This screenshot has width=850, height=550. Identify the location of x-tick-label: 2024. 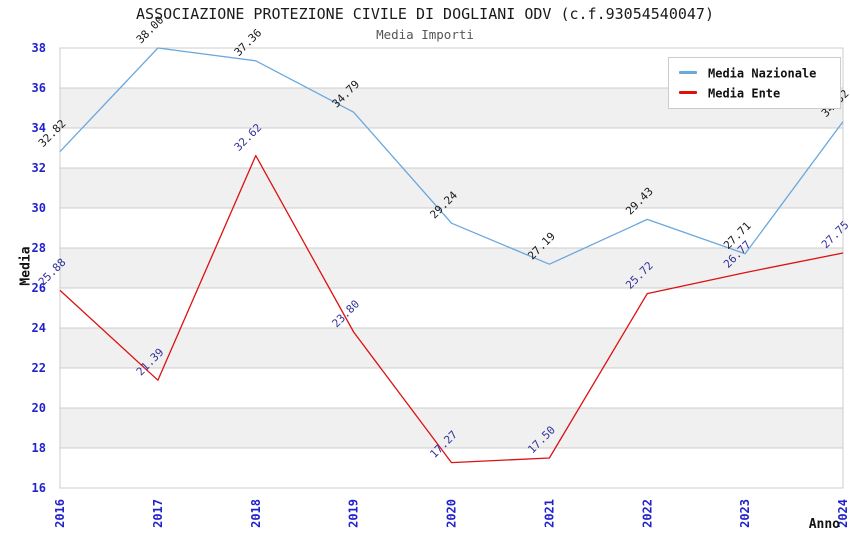
(843, 513).